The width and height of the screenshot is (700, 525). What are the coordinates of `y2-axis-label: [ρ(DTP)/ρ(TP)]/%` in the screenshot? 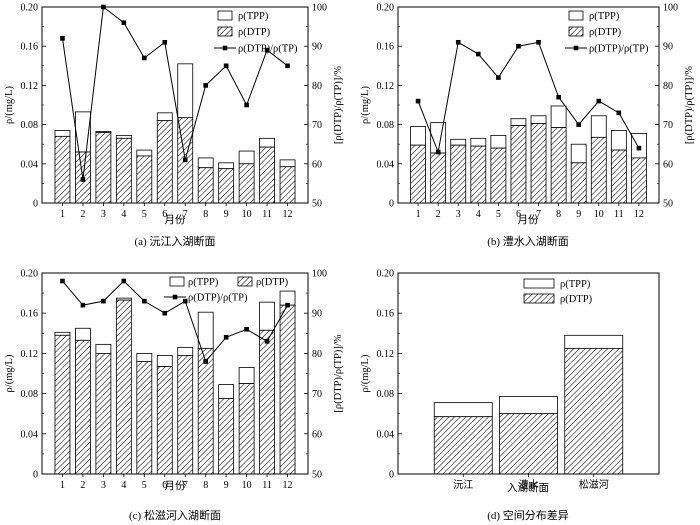 It's located at (689, 105).